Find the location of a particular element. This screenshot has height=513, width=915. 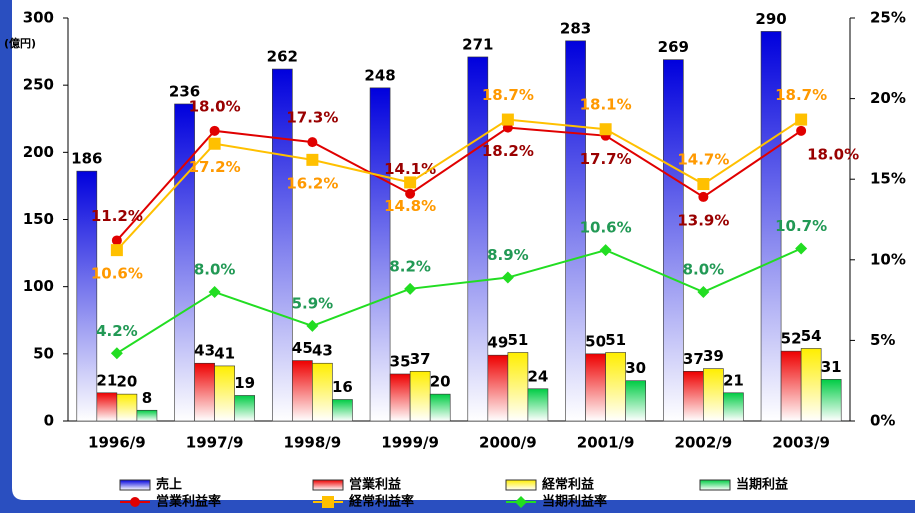

bar-value-label: 290 is located at coordinates (770, 19).